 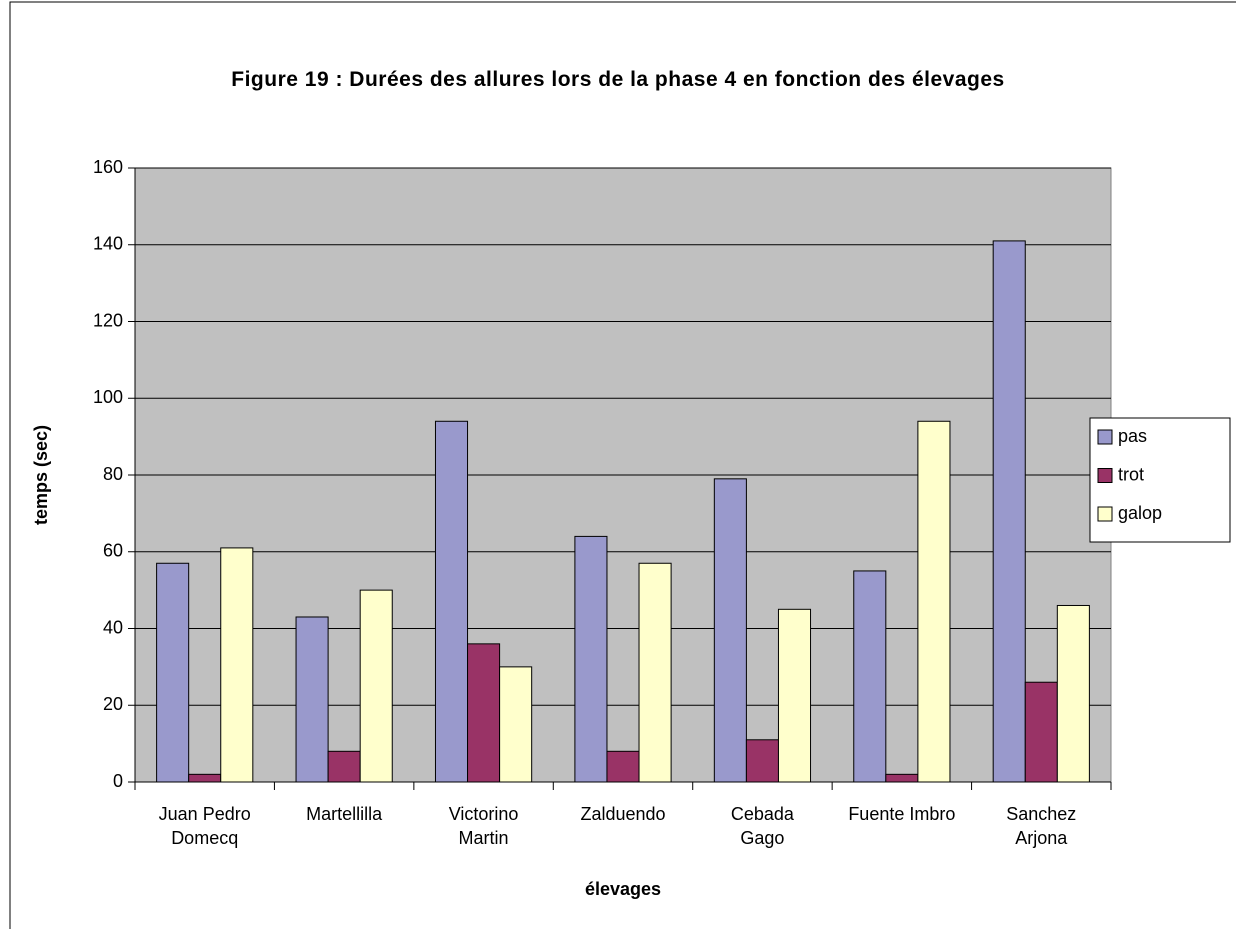 What do you see at coordinates (762, 826) in the screenshot?
I see `x-tick-label: Cebada Gago` at bounding box center [762, 826].